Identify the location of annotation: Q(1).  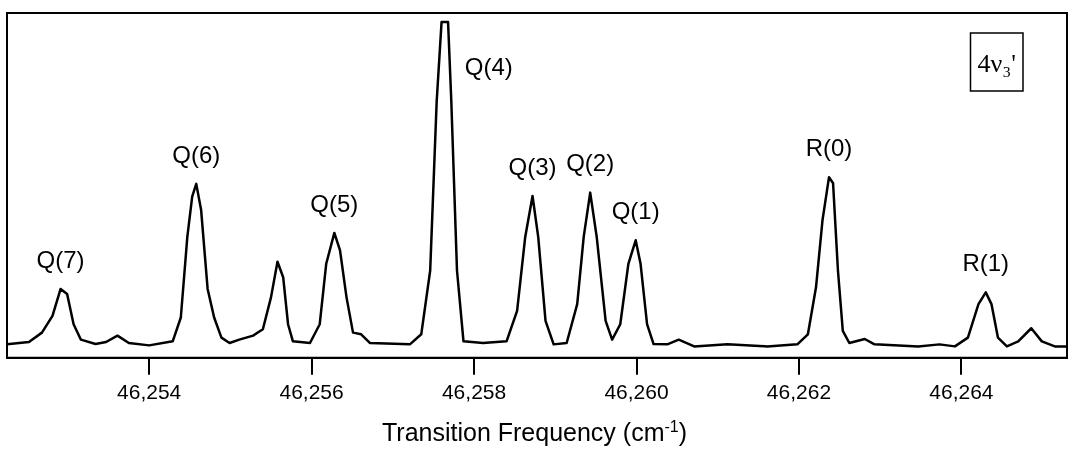
(635, 210).